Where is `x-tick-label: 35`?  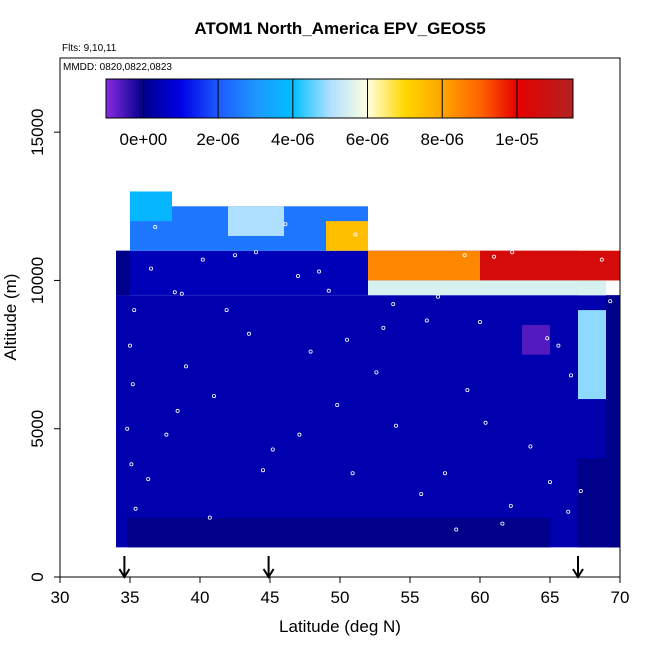 x-tick-label: 35 is located at coordinates (130, 597).